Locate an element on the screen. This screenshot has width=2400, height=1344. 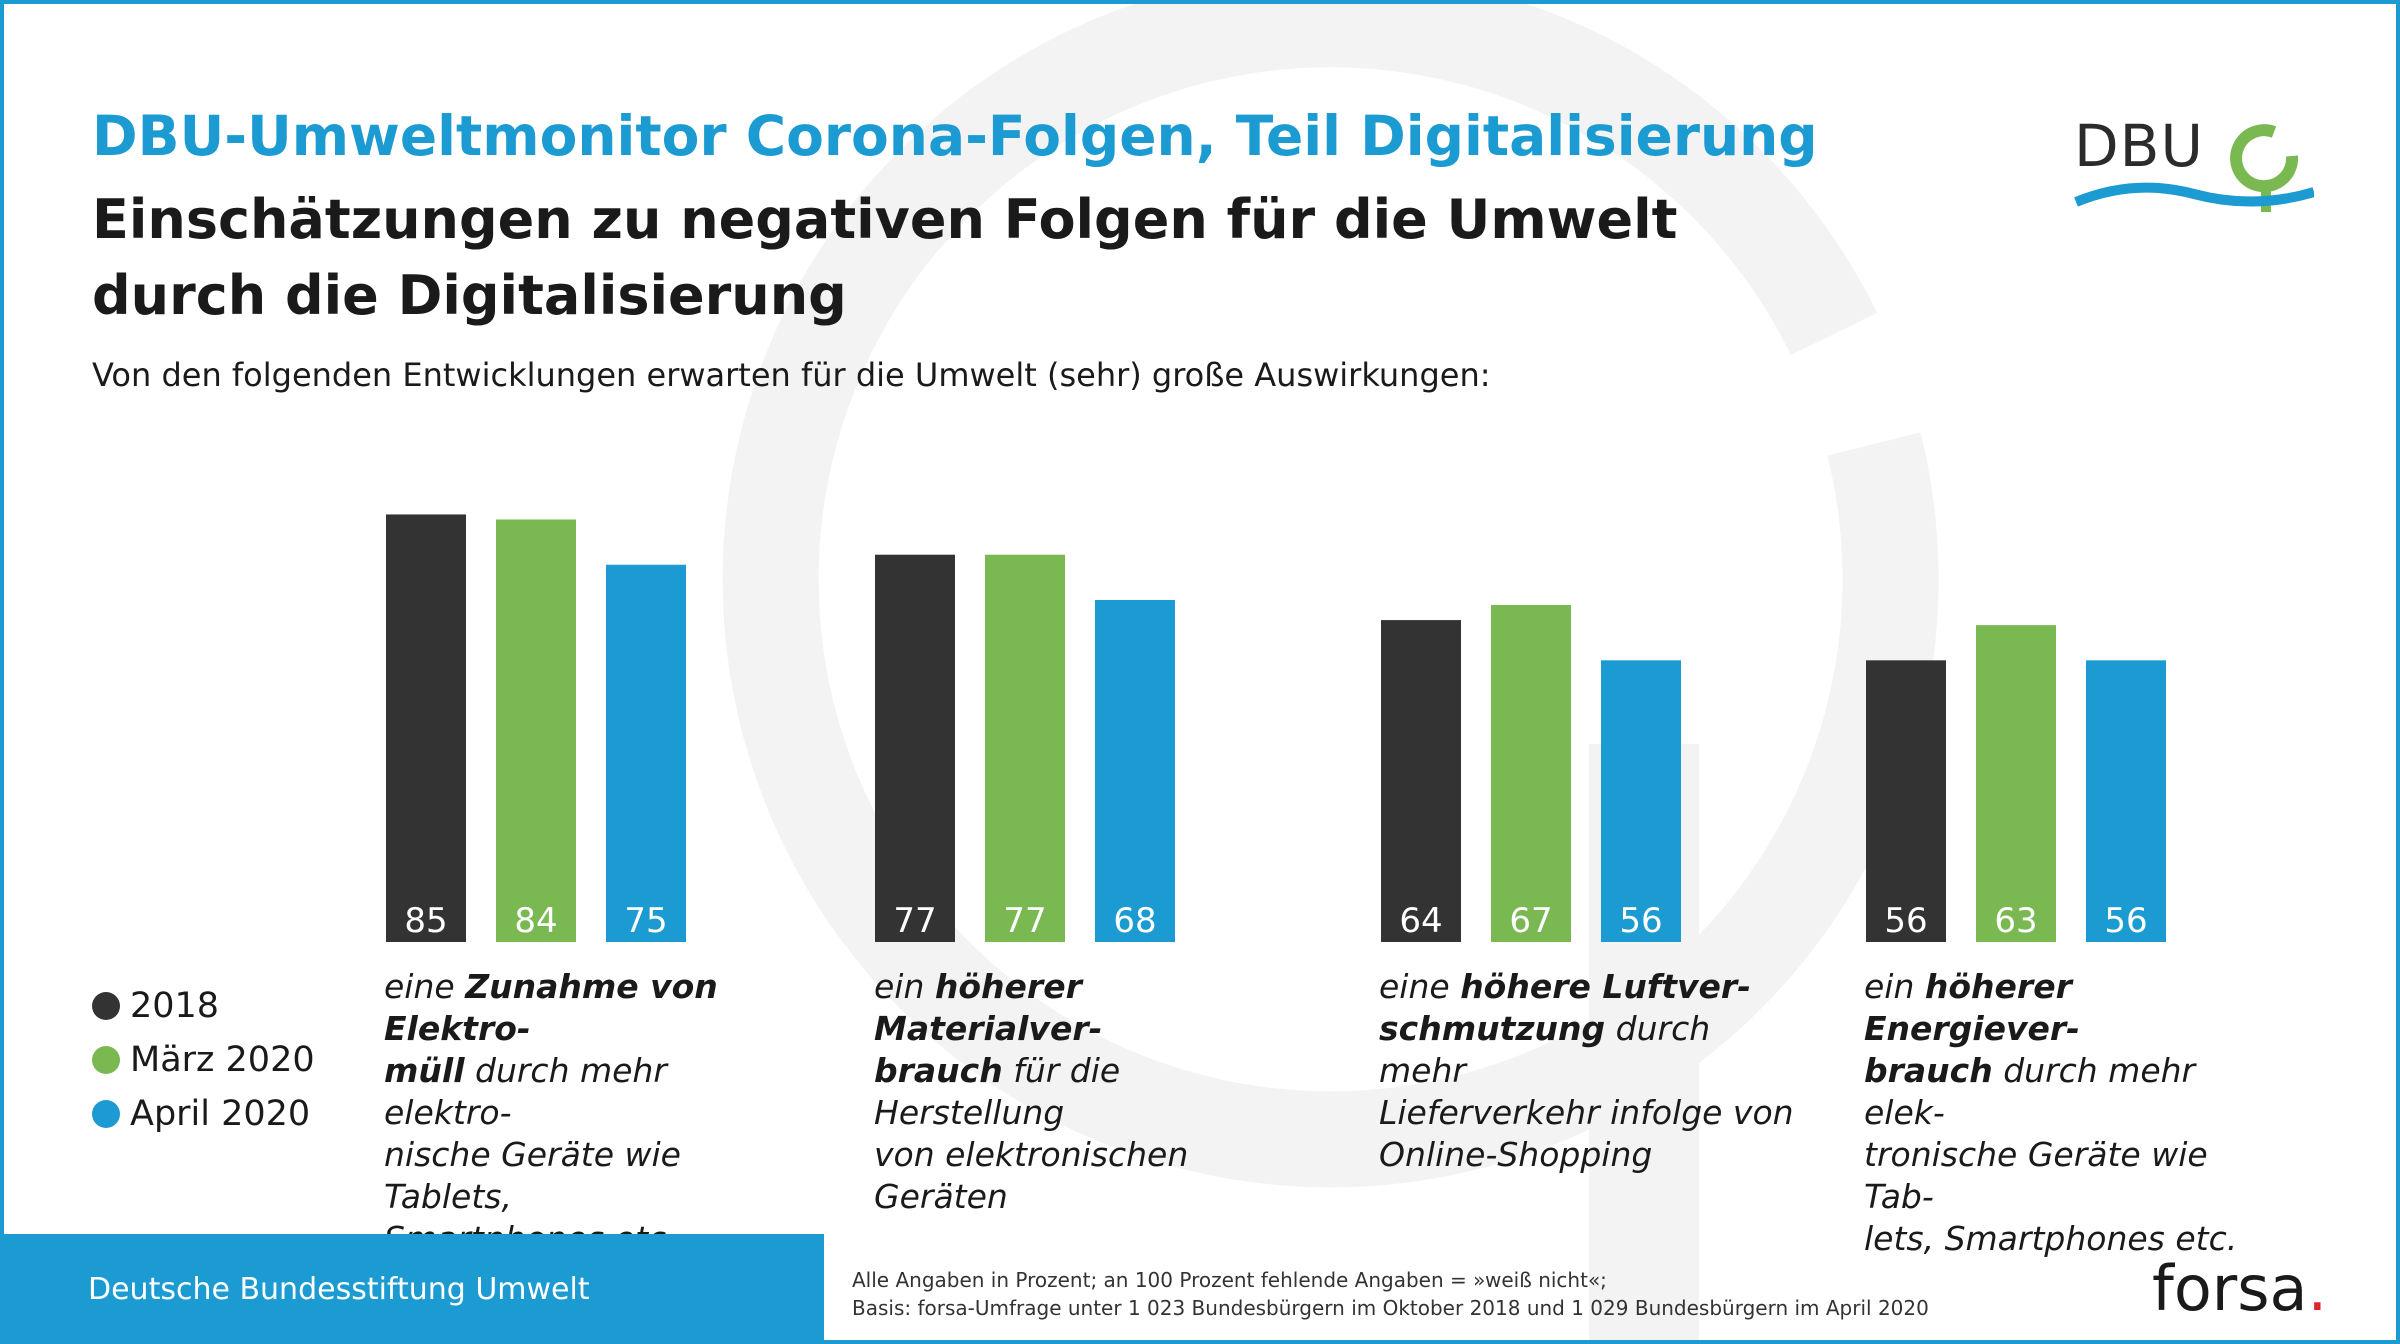
value-label-maerz-2020-category-1: 84 is located at coordinates (535, 921).